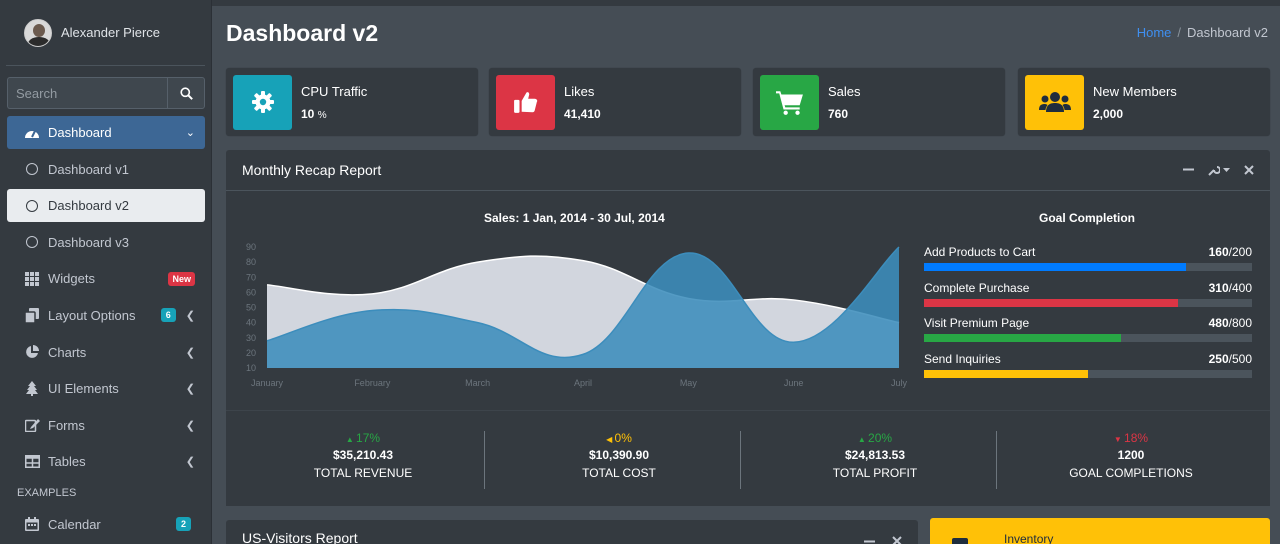 Image resolution: width=1280 pixels, height=544 pixels. Describe the element at coordinates (106, 242) in the screenshot. I see `sidebar-item-dashboard-v3: Dashboard v3` at that location.